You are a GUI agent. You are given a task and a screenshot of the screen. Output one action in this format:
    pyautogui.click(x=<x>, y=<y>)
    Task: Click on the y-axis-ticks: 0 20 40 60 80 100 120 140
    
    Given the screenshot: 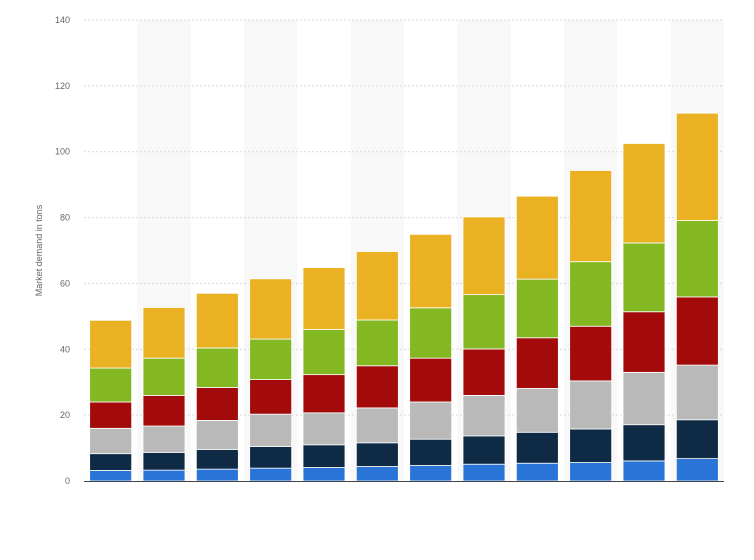 What is the action you would take?
    pyautogui.click(x=62, y=250)
    